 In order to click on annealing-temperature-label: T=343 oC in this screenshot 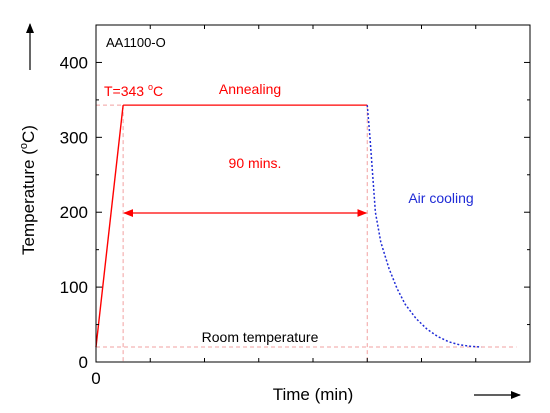, I will do `click(133, 90)`.